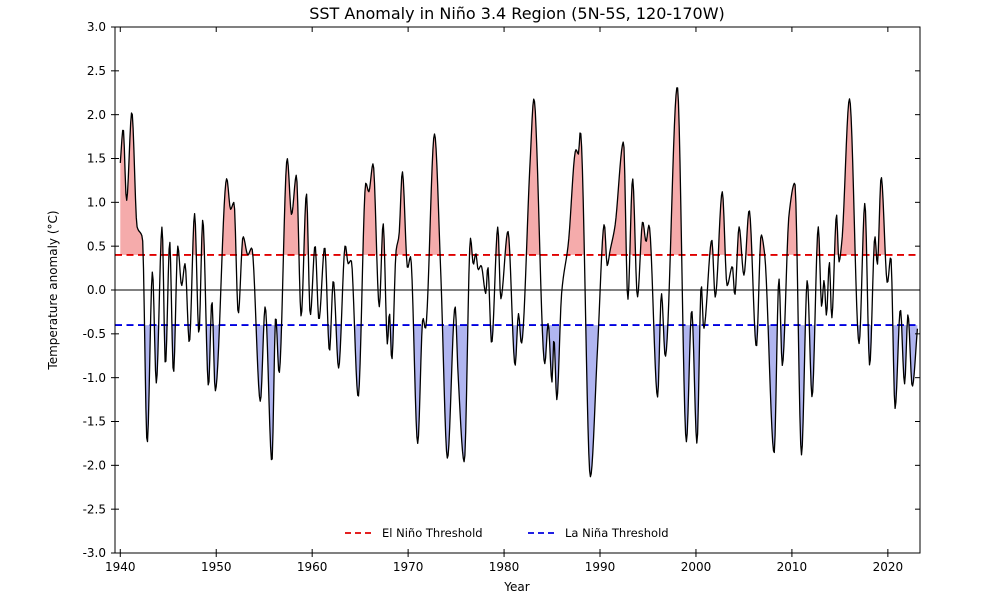 The image size is (1000, 604). What do you see at coordinates (96, 159) in the screenshot?
I see `y-tick-label: 1.5` at bounding box center [96, 159].